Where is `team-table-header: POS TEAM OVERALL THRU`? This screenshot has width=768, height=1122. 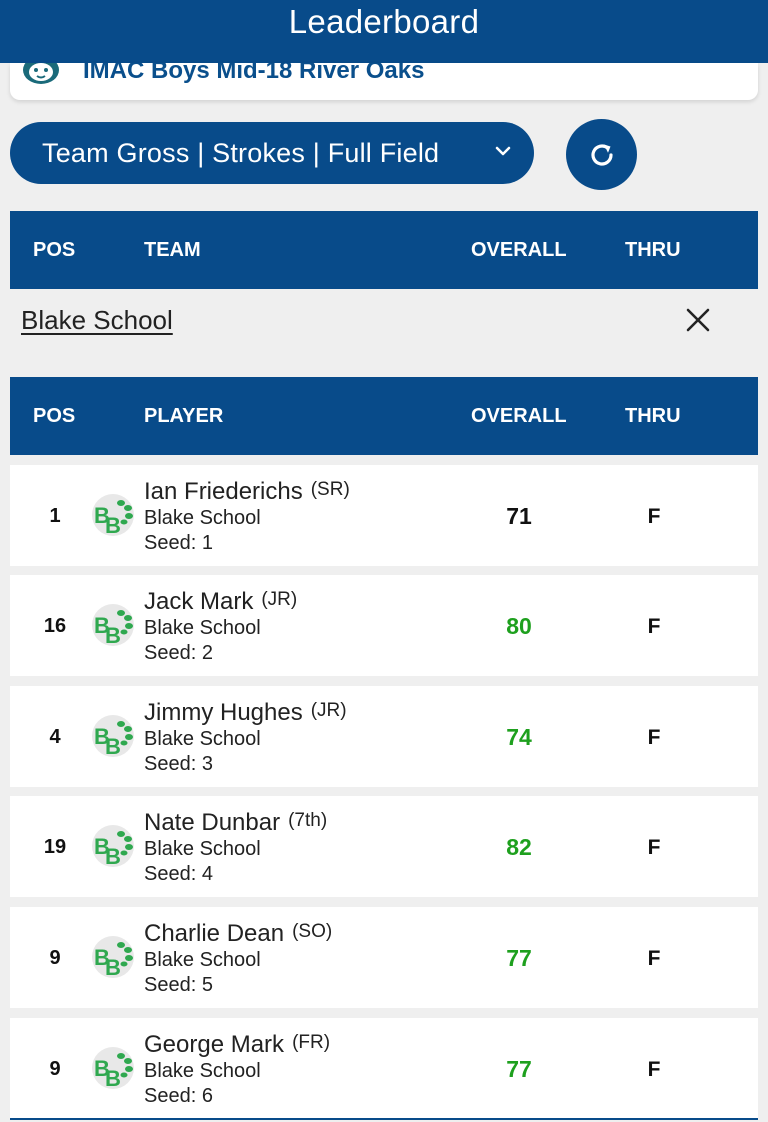
team-table-header: POS TEAM OVERALL THRU is located at coordinates (384, 250).